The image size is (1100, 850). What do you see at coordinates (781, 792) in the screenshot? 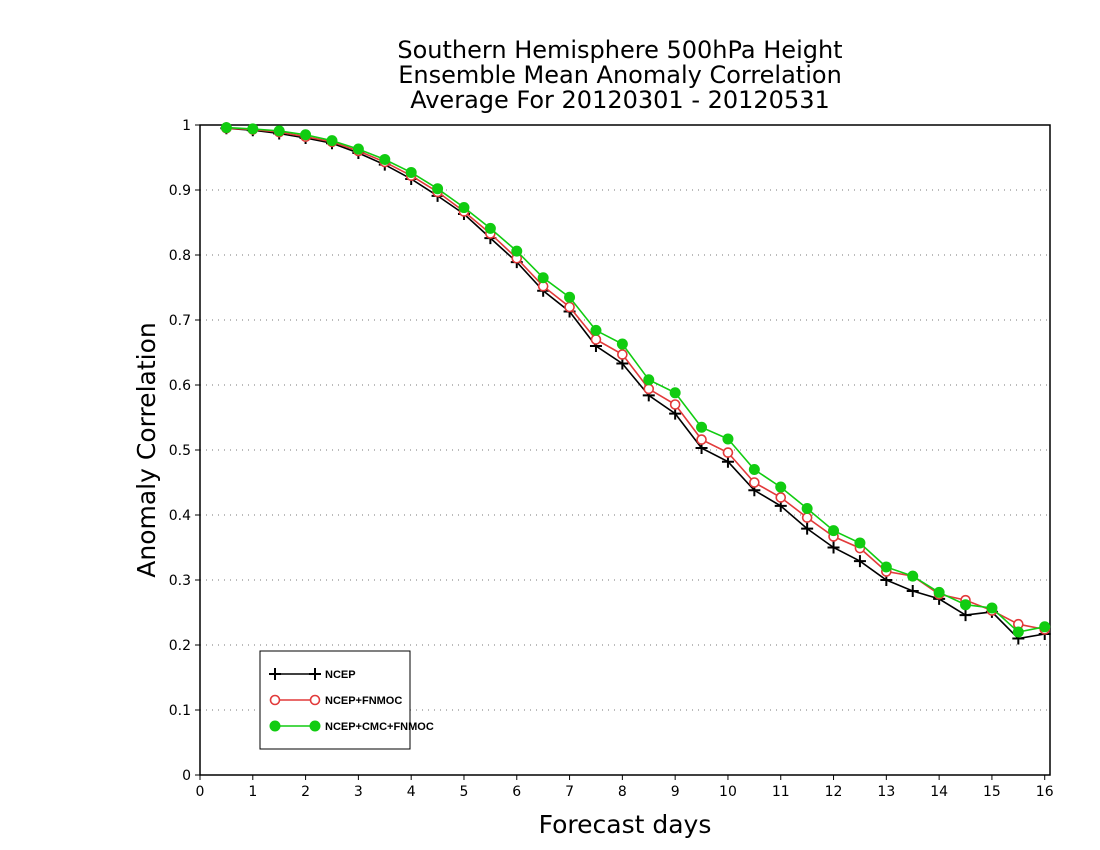
I see `x-tick-label: 11` at bounding box center [781, 792].